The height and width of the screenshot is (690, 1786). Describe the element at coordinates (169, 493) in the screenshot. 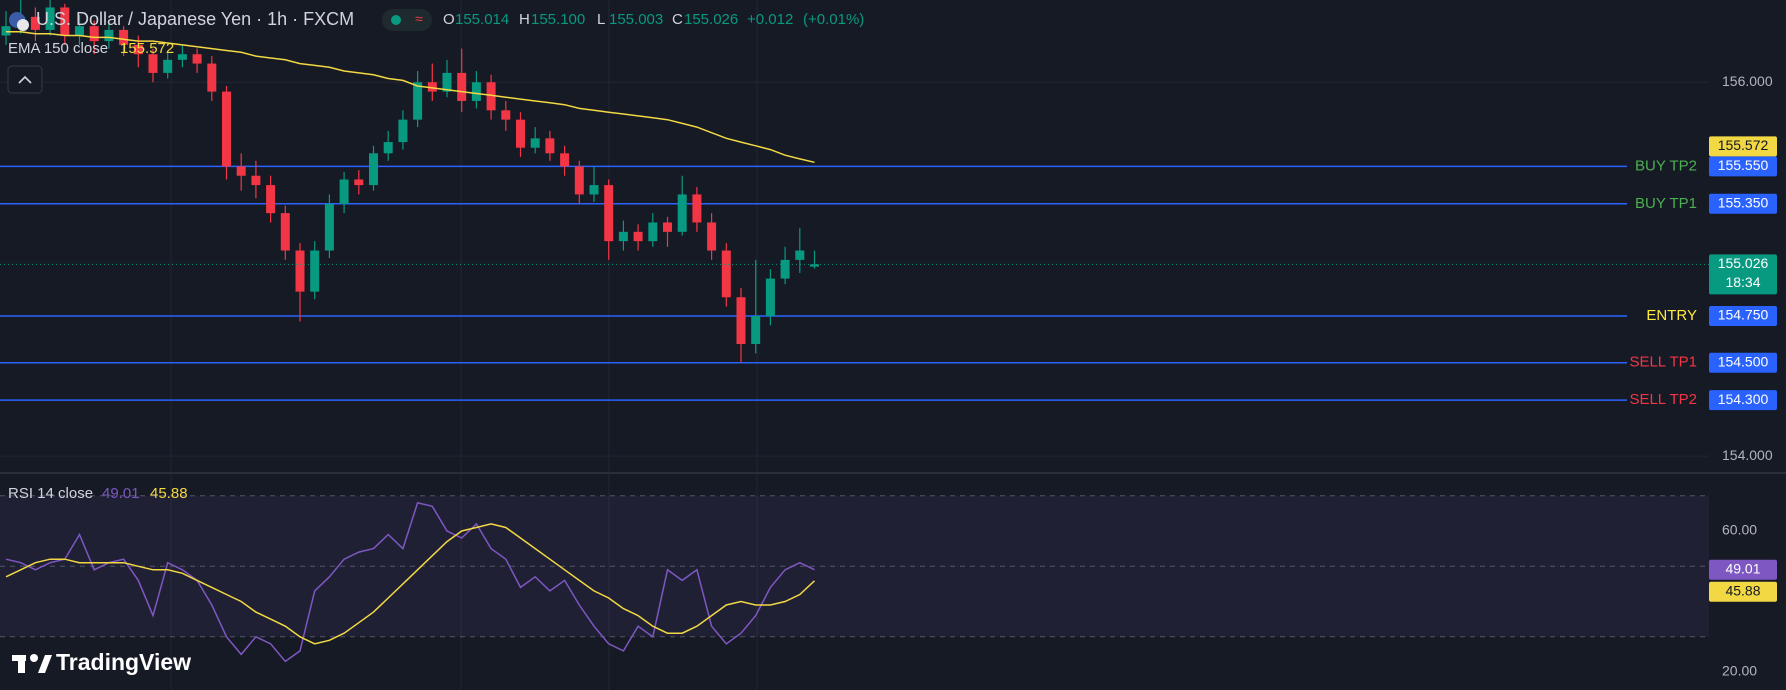

I see `rsi-legend-value: 45.88` at that location.